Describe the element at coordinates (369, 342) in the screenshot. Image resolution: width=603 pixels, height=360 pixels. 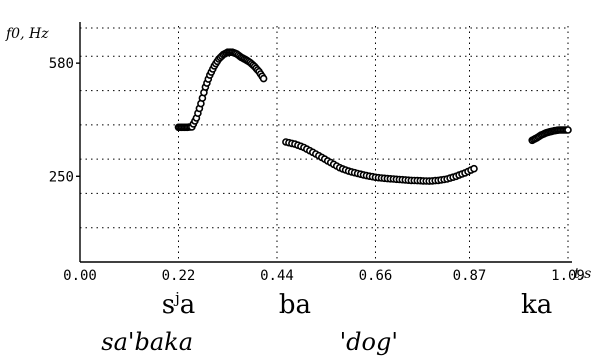
I see `gloss-label: 'dog'` at that location.